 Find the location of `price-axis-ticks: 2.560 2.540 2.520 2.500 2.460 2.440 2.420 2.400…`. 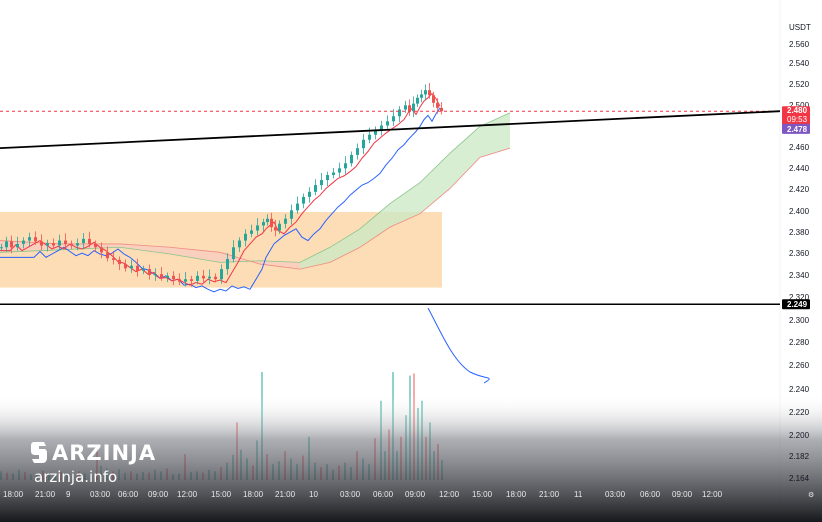

price-axis-ticks: 2.560 2.540 2.520 2.500 2.460 2.440 2.420 2.400… is located at coordinates (799, 261).